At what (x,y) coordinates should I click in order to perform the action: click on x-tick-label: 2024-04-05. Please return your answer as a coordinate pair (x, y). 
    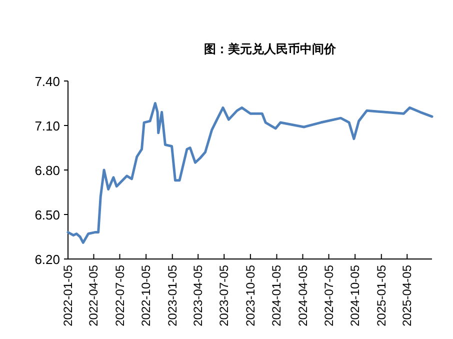
    Looking at the image, I should click on (303, 295).